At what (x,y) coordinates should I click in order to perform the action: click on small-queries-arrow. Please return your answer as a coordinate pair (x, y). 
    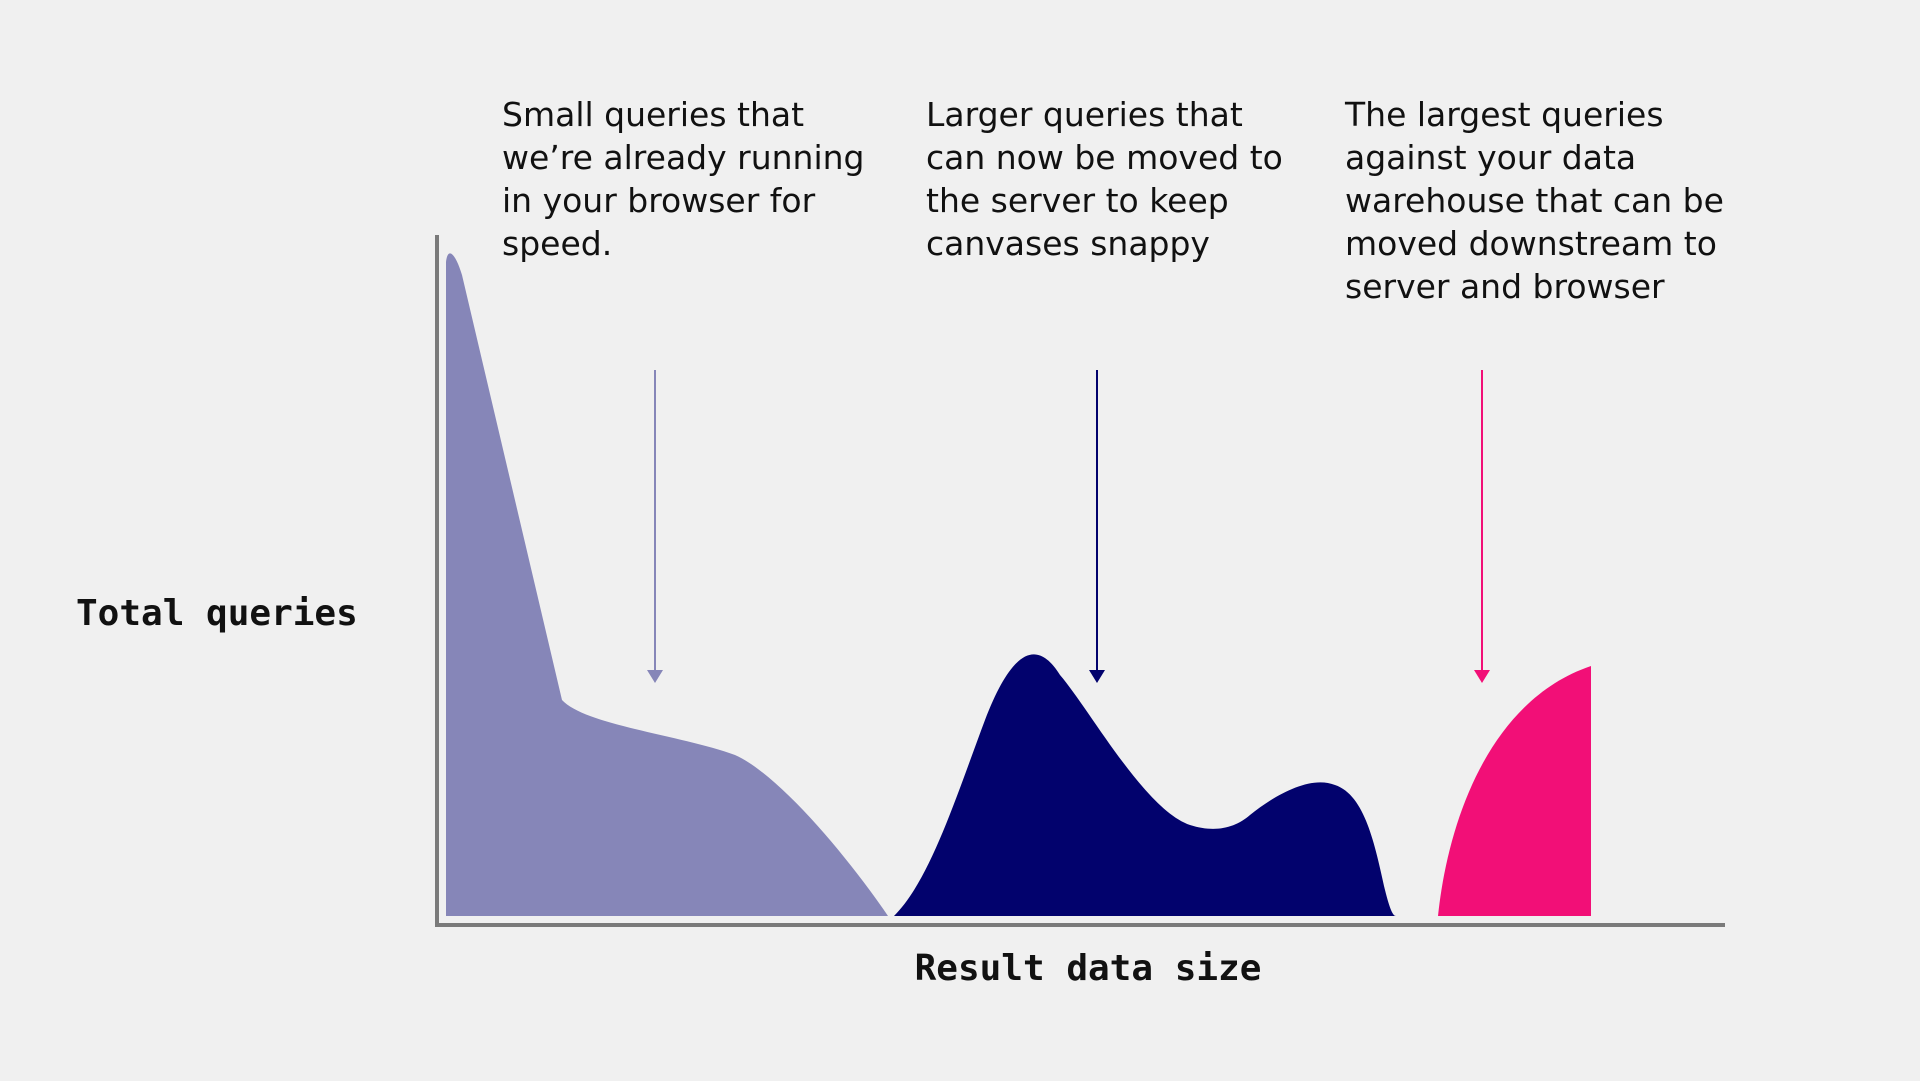
    Looking at the image, I should click on (655, 526).